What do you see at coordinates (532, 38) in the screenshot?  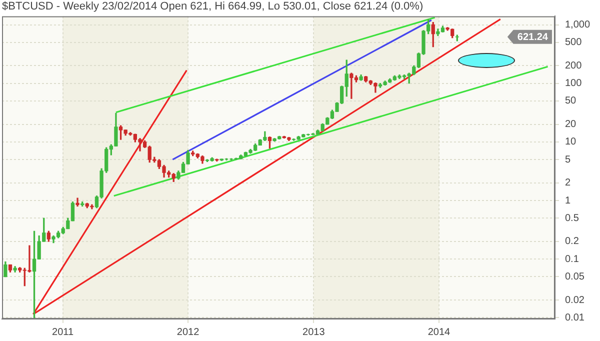 I see `annotation: 621.24` at bounding box center [532, 38].